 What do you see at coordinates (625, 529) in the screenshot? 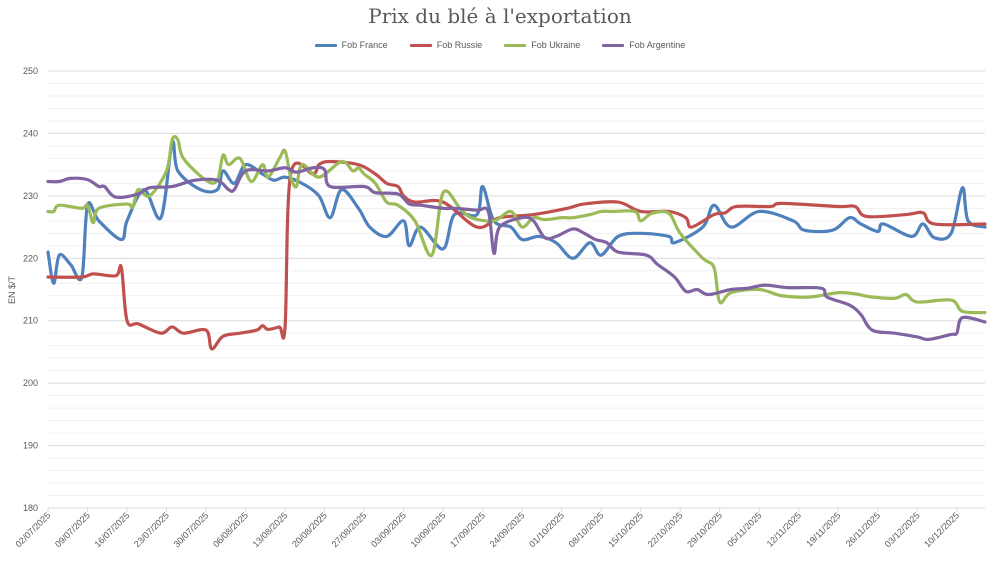
I see `x-tick-label: 15/10/2025` at bounding box center [625, 529].